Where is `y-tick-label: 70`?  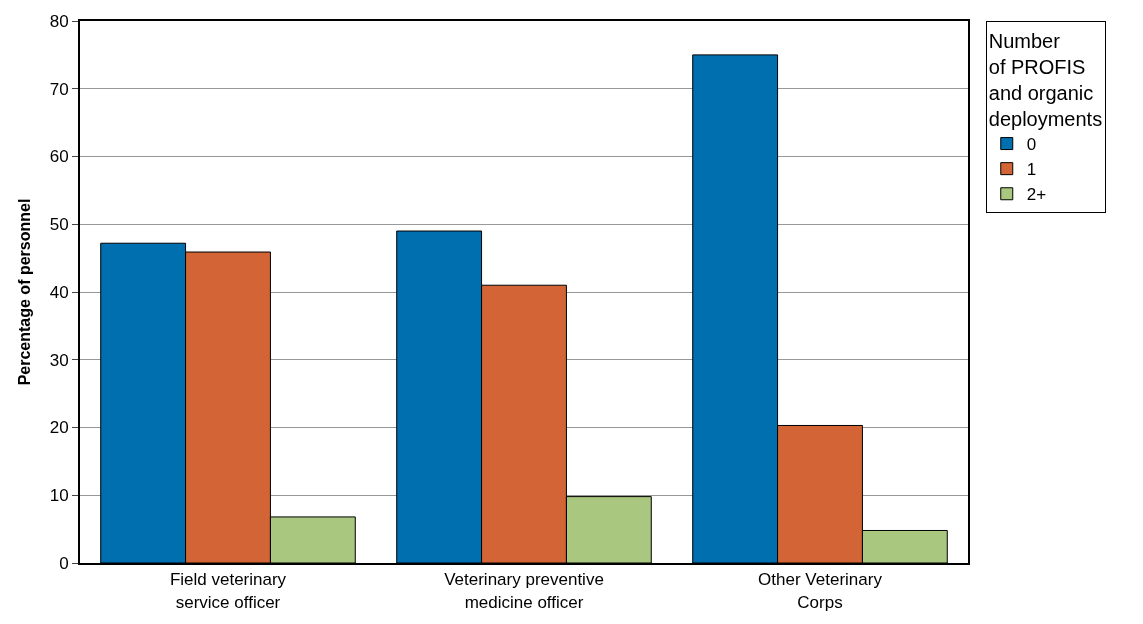
y-tick-label: 70 is located at coordinates (59, 89).